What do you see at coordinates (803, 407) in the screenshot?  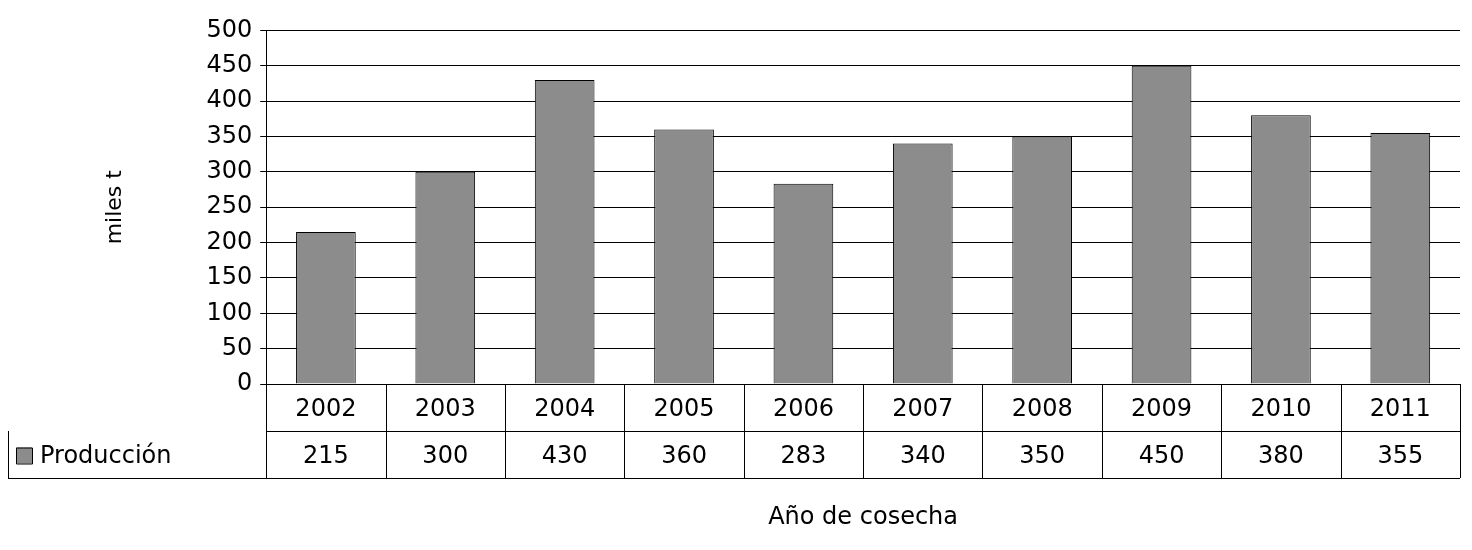 I see `x-tick-label: 2006` at bounding box center [803, 407].